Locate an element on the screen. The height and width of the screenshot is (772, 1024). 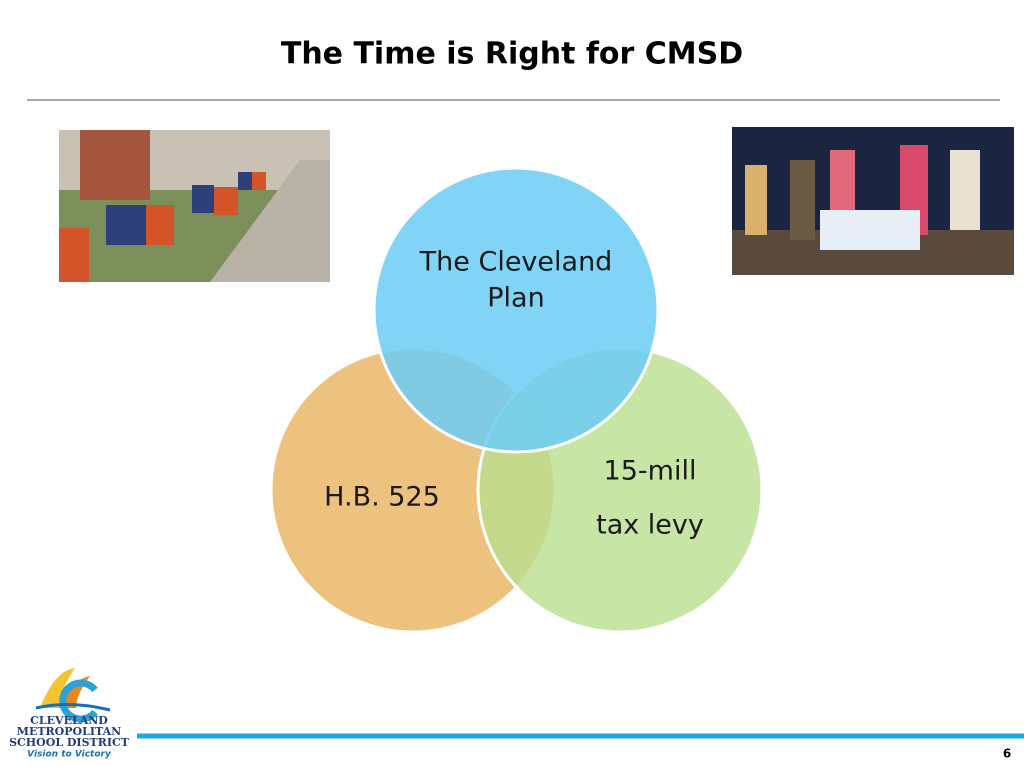
logo-line: SCHOOL DISTRICT is located at coordinates (69, 742).